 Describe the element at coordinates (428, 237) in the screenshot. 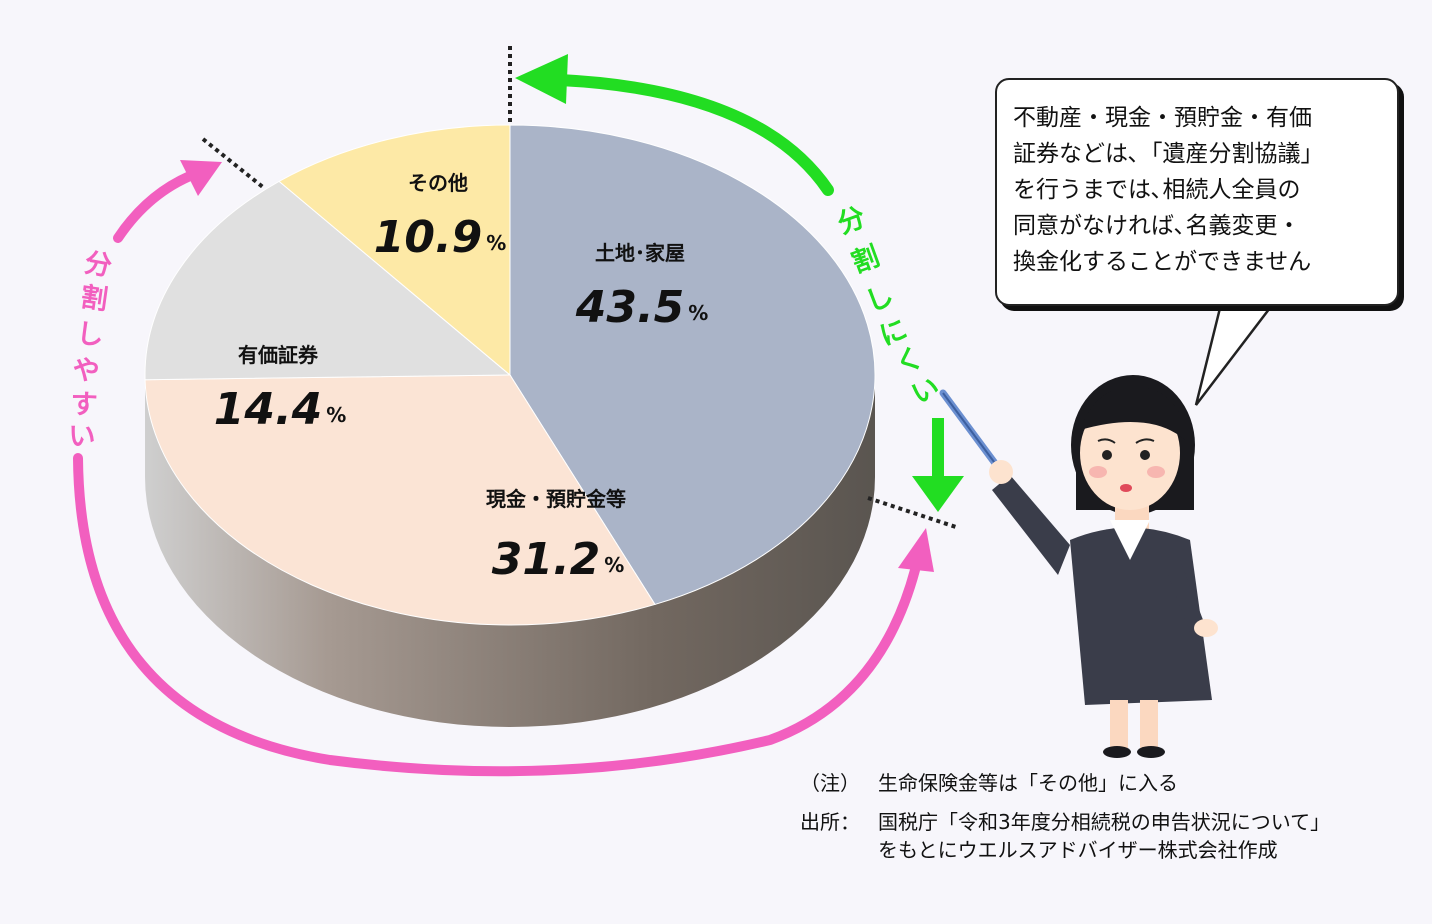

I see `slice-value: 10.9` at that location.